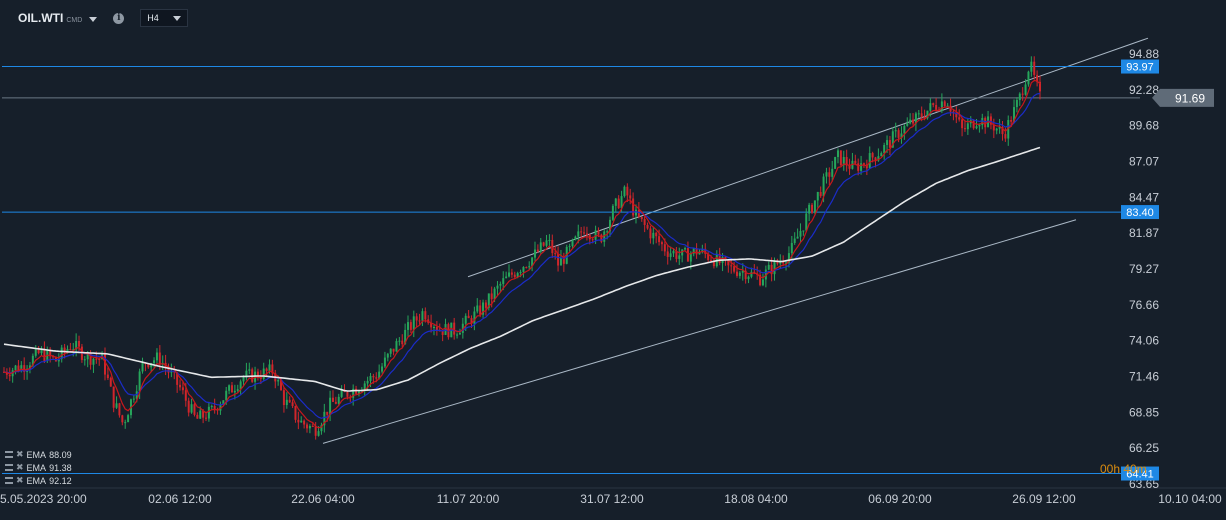 The width and height of the screenshot is (1226, 520). I want to click on legend-value: 88.09, so click(60, 454).